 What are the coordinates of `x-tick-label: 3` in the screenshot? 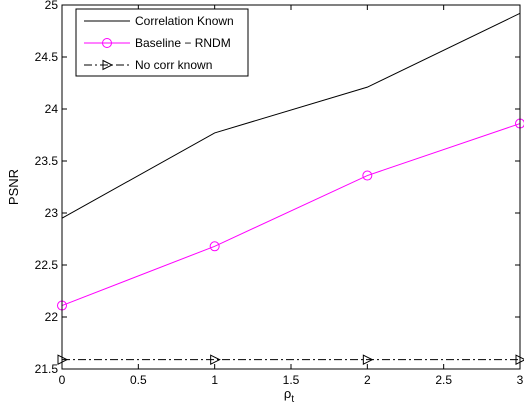 It's located at (520, 380).